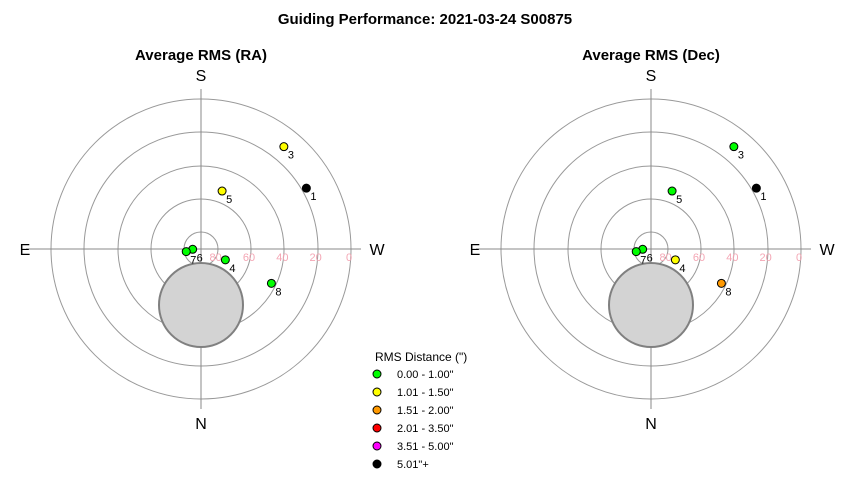 Image resolution: width=850 pixels, height=480 pixels. Describe the element at coordinates (425, 393) in the screenshot. I see `legend-item-label: 1.01 - 1.50"` at that location.